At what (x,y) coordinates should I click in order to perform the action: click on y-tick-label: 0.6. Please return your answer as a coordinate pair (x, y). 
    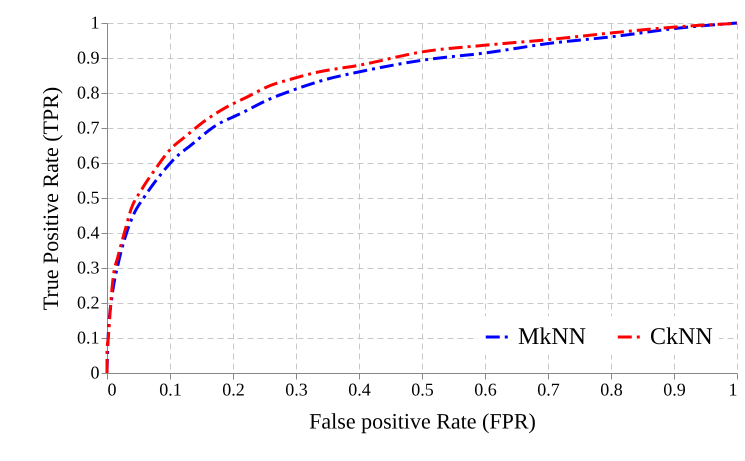
    Looking at the image, I should click on (88, 162).